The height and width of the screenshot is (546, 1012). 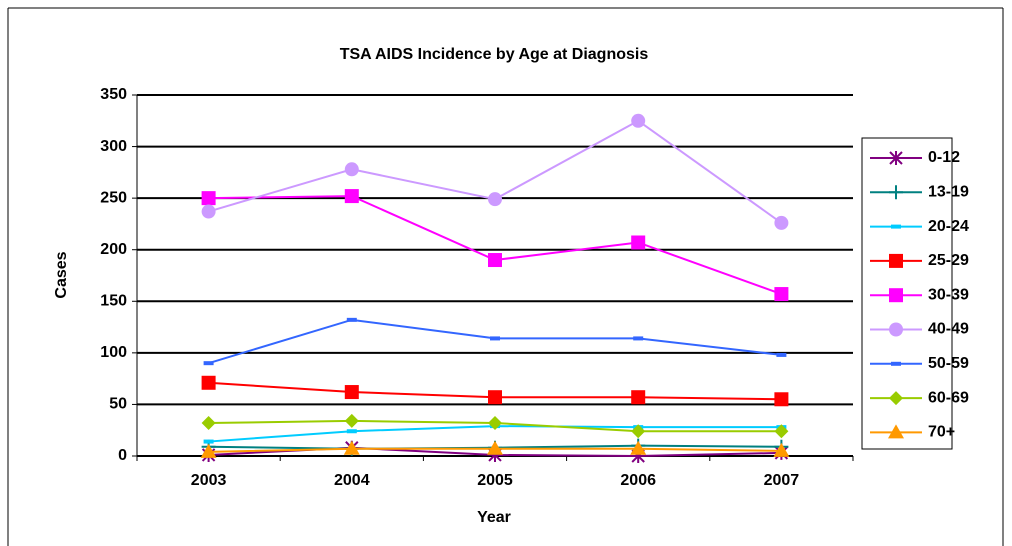 I want to click on chart-title: TSA AIDS Incidence by Age at Diagnosis, so click(x=494, y=54).